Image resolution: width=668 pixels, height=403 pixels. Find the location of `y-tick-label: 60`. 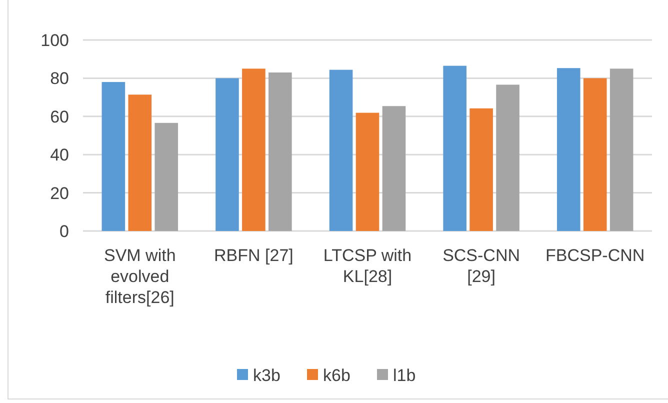

y-tick-label: 60 is located at coordinates (59, 116).